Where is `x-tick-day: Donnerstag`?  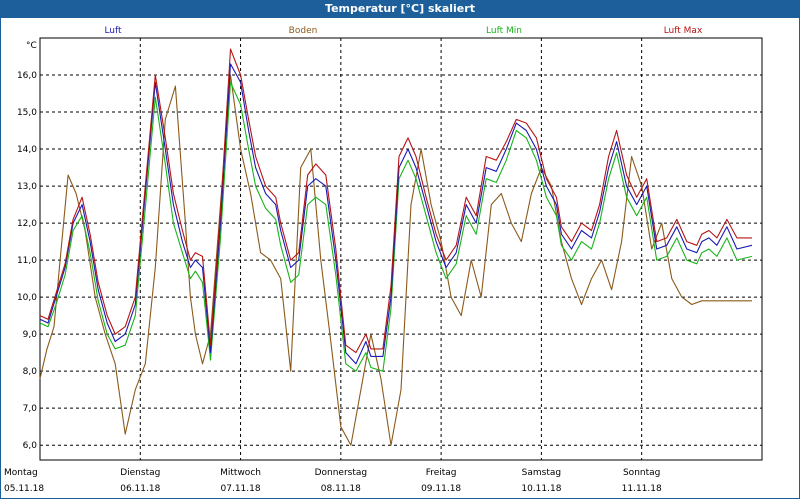 x-tick-day: Donnerstag is located at coordinates (341, 473).